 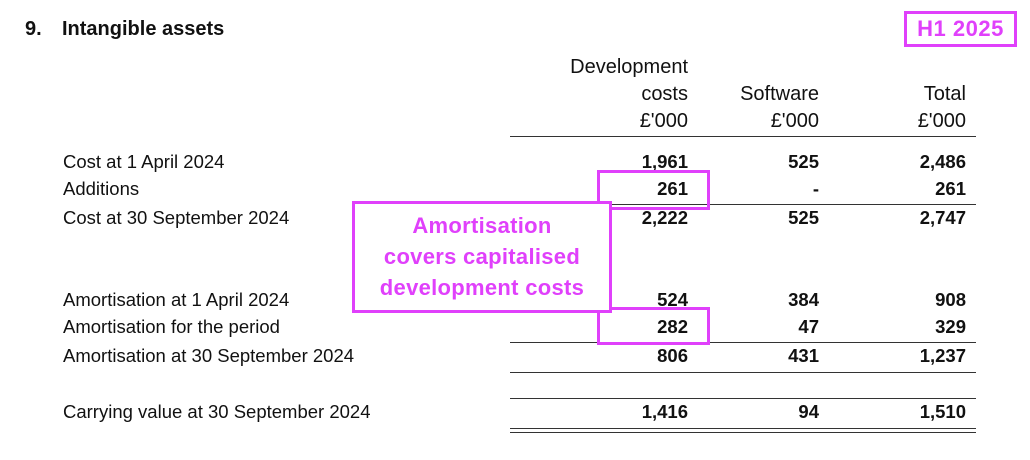 I want to click on highlight-amortisation-box, so click(x=653, y=326).